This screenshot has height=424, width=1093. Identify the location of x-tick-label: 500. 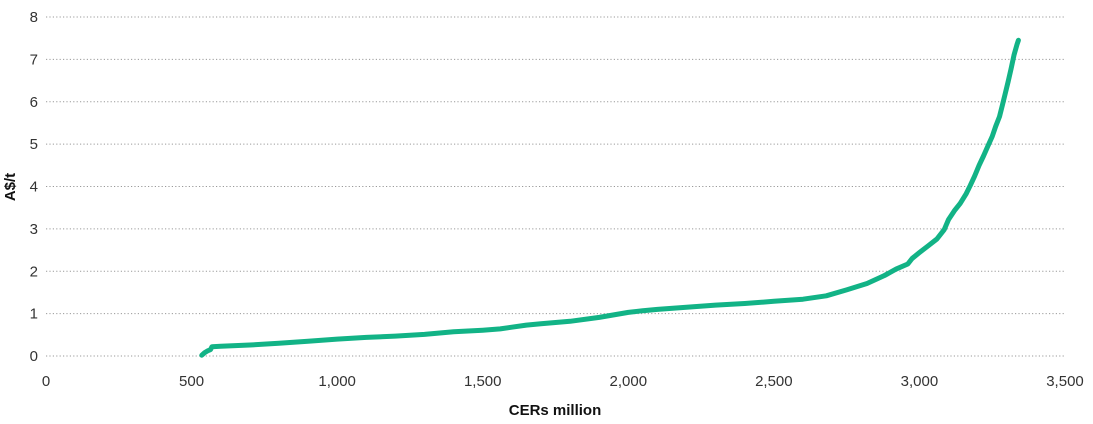
(191, 381).